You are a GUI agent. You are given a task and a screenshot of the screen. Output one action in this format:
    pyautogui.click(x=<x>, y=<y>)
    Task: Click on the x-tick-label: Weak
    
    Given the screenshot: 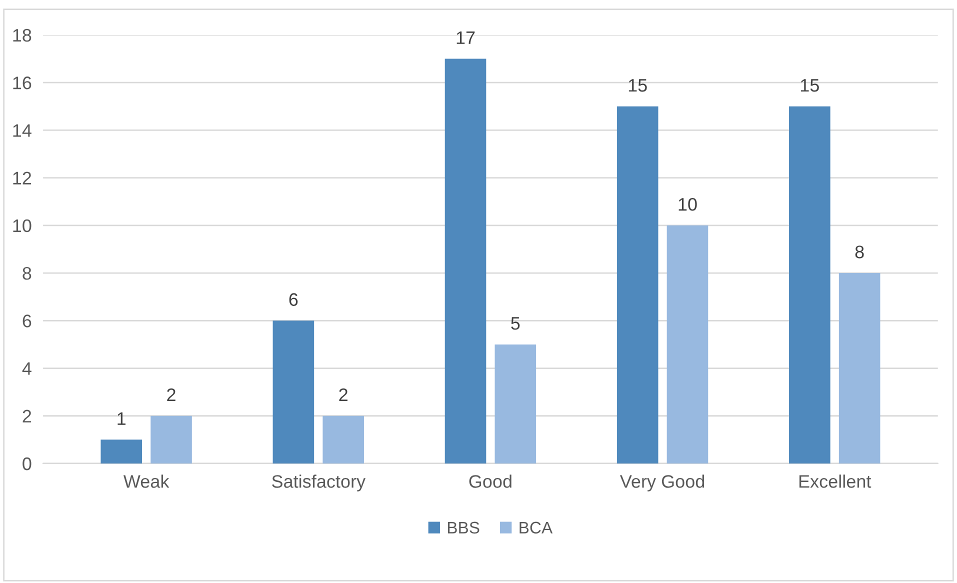 What is the action you would take?
    pyautogui.click(x=146, y=481)
    